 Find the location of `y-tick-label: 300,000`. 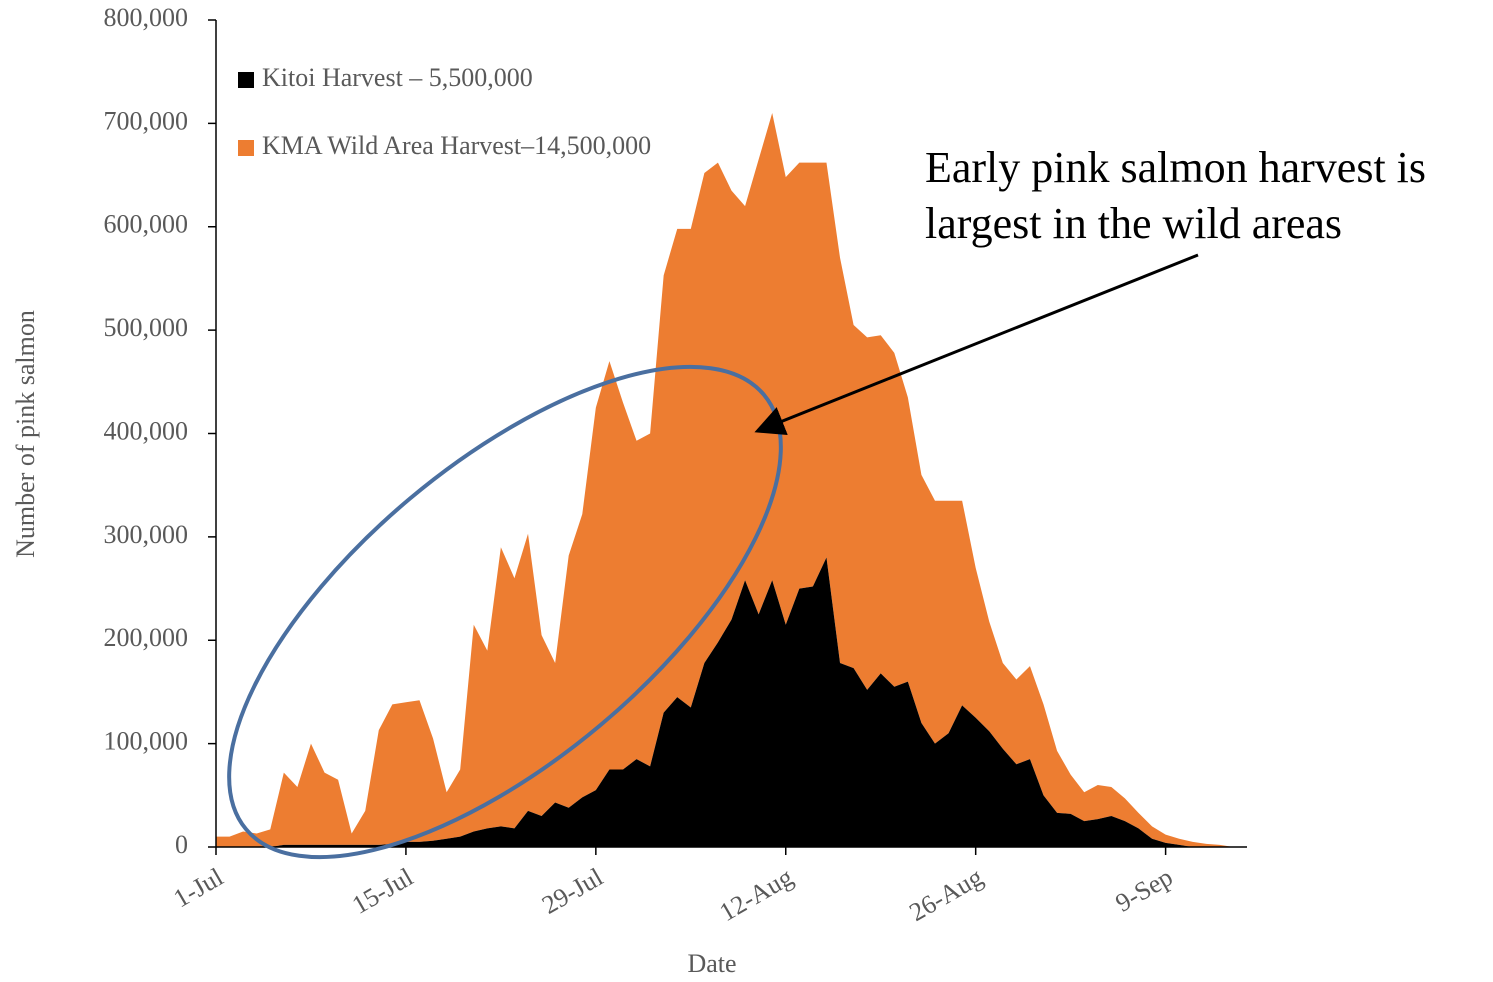

y-tick-label: 300,000 is located at coordinates (146, 534).